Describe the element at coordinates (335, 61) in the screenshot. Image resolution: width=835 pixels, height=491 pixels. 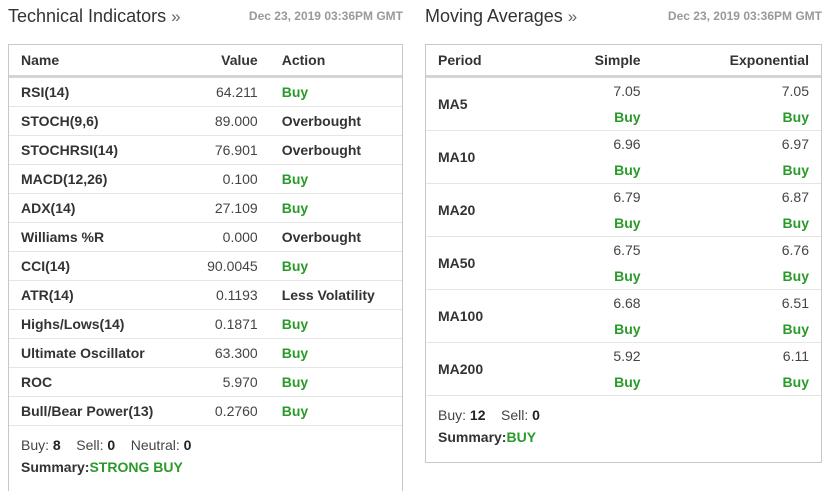
I see `column-header-action: Action` at that location.